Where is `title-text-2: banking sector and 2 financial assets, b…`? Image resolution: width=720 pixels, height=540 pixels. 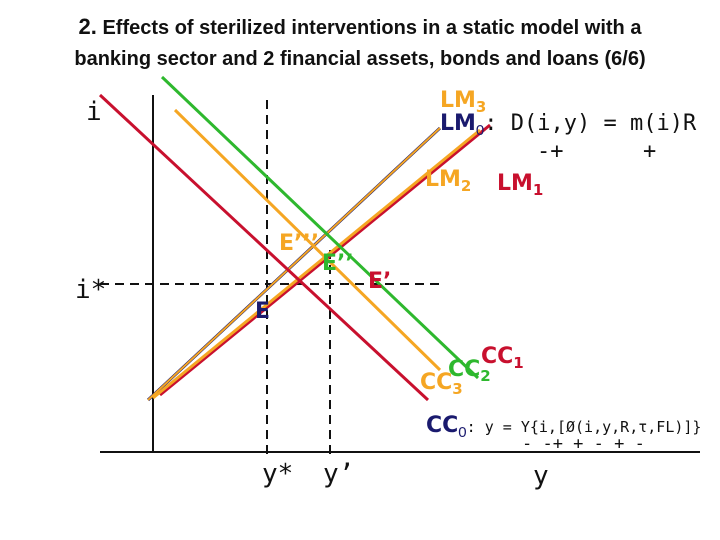 title-text-2: banking sector and 2 financial assets, b… is located at coordinates (360, 59).